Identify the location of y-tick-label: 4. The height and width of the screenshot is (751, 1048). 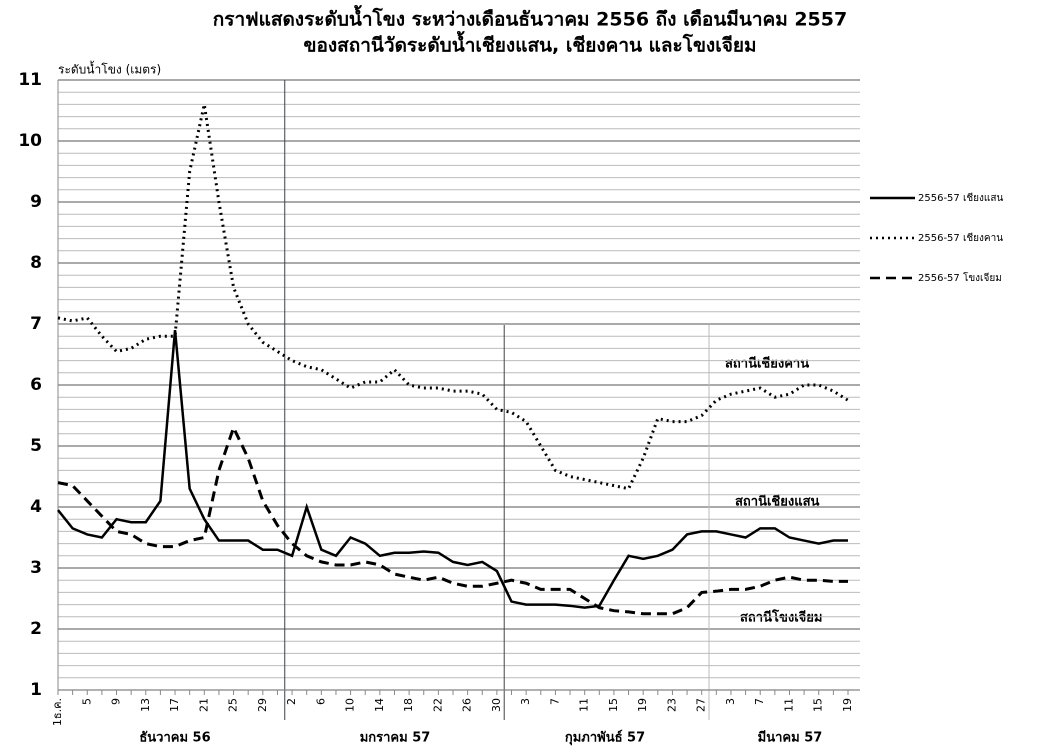
(36, 507).